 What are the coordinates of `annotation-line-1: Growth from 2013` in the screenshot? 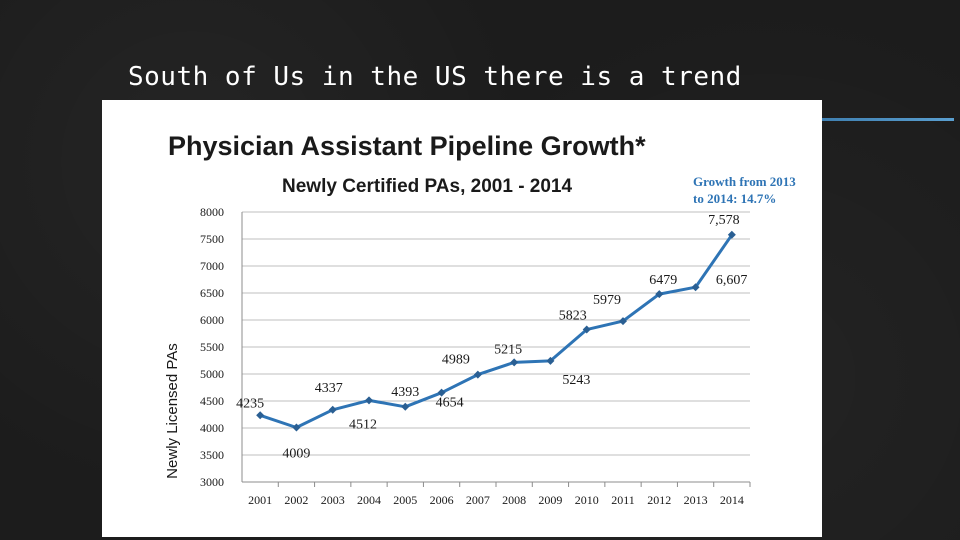 It's located at (744, 181).